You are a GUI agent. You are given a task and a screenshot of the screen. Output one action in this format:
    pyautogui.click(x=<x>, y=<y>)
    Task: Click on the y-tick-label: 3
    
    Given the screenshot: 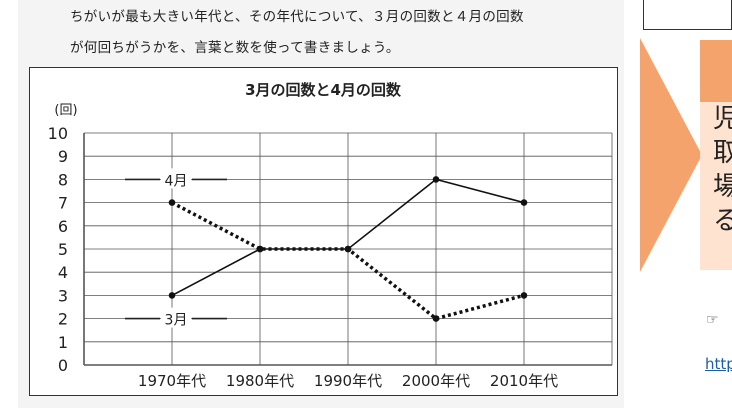 What is the action you would take?
    pyautogui.click(x=63, y=295)
    